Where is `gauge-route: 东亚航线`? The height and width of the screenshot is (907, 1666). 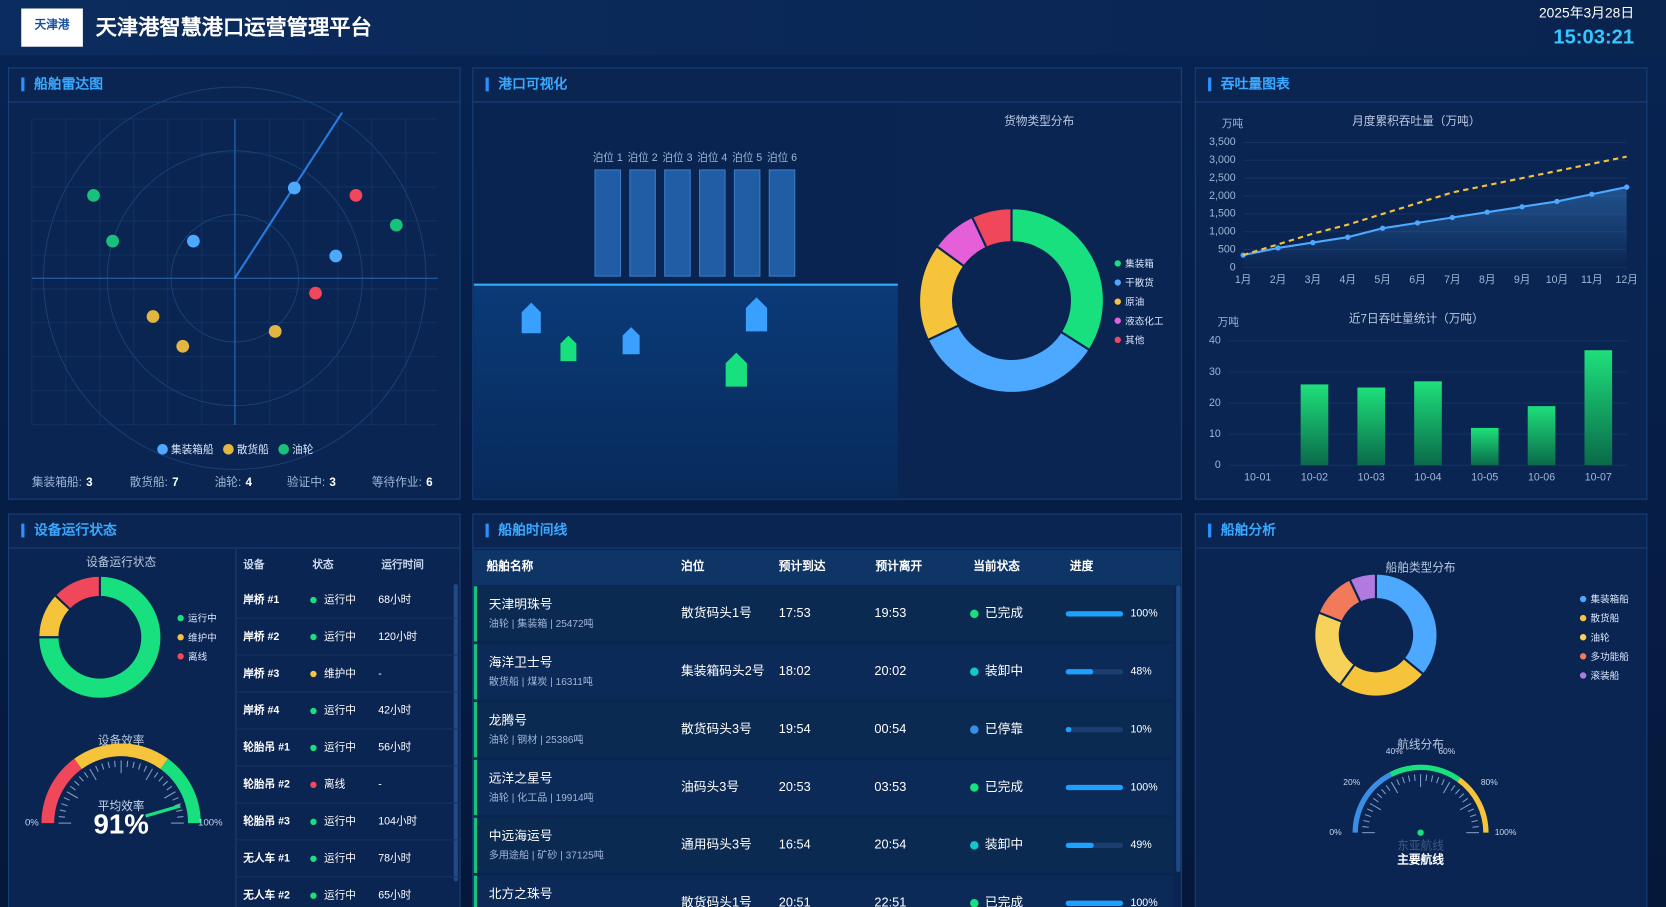
gauge-route: 东亚航线 is located at coordinates (1420, 846).